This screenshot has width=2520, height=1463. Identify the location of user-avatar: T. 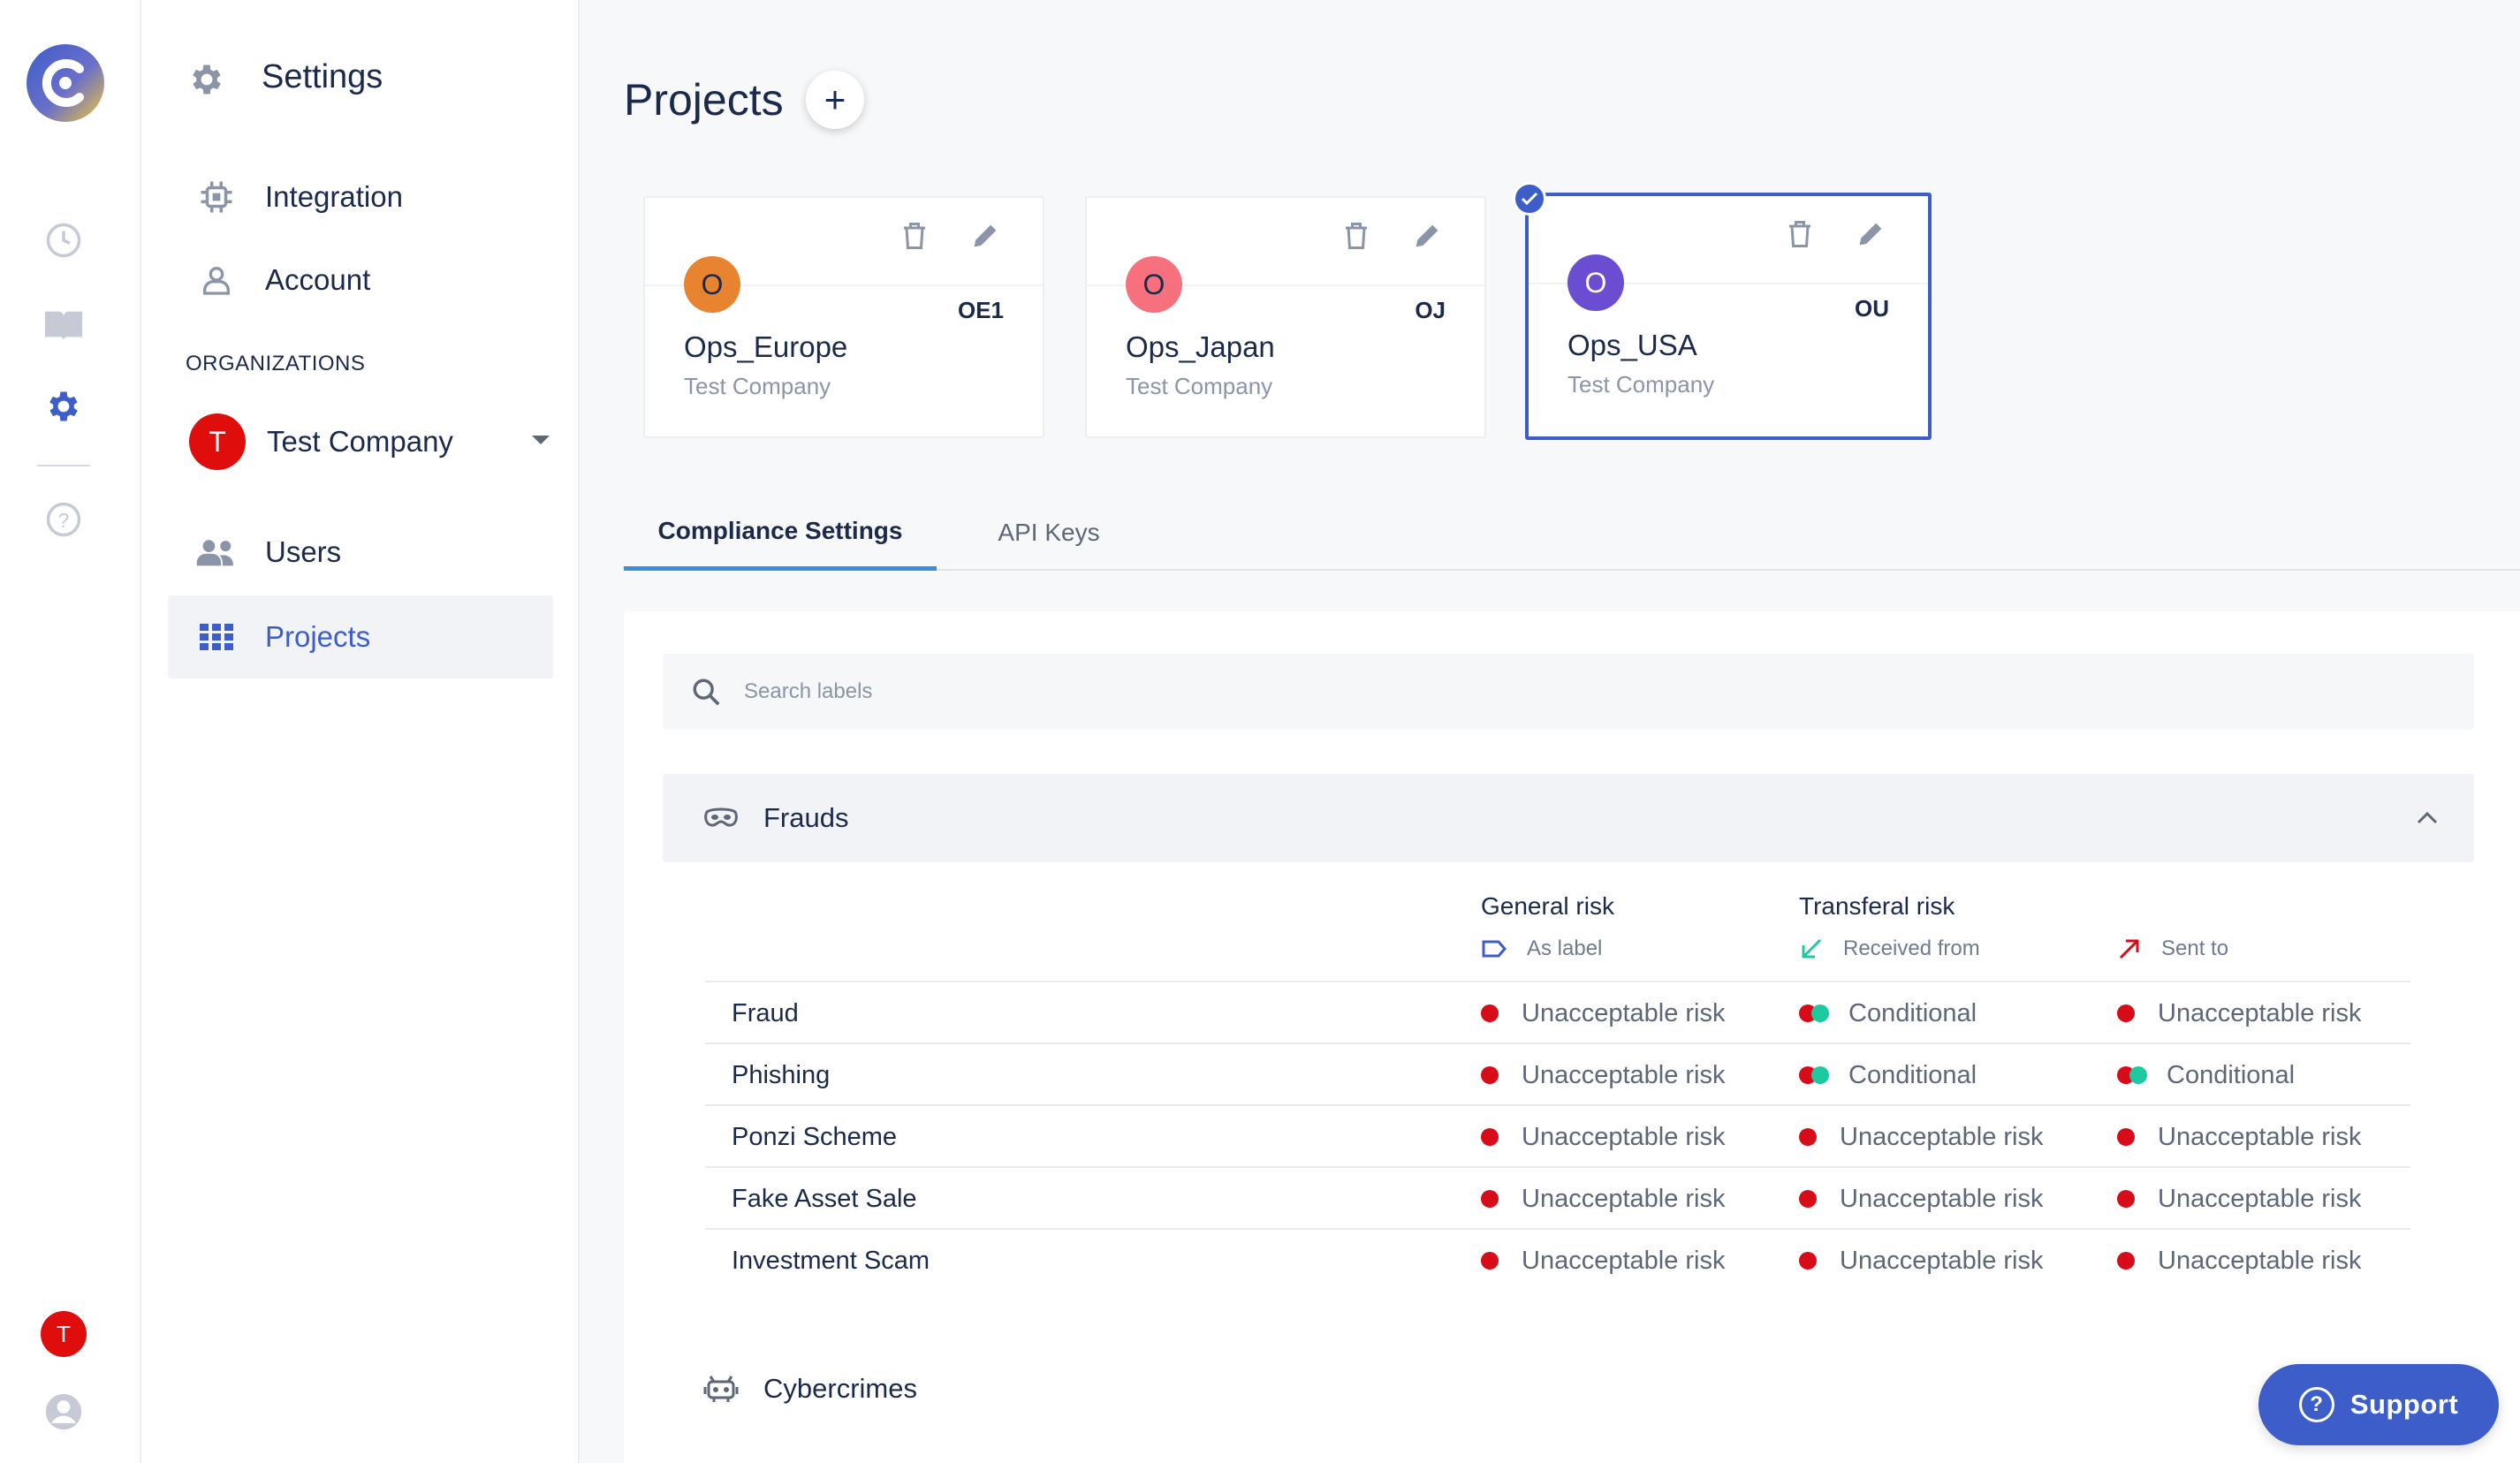
(64, 1334).